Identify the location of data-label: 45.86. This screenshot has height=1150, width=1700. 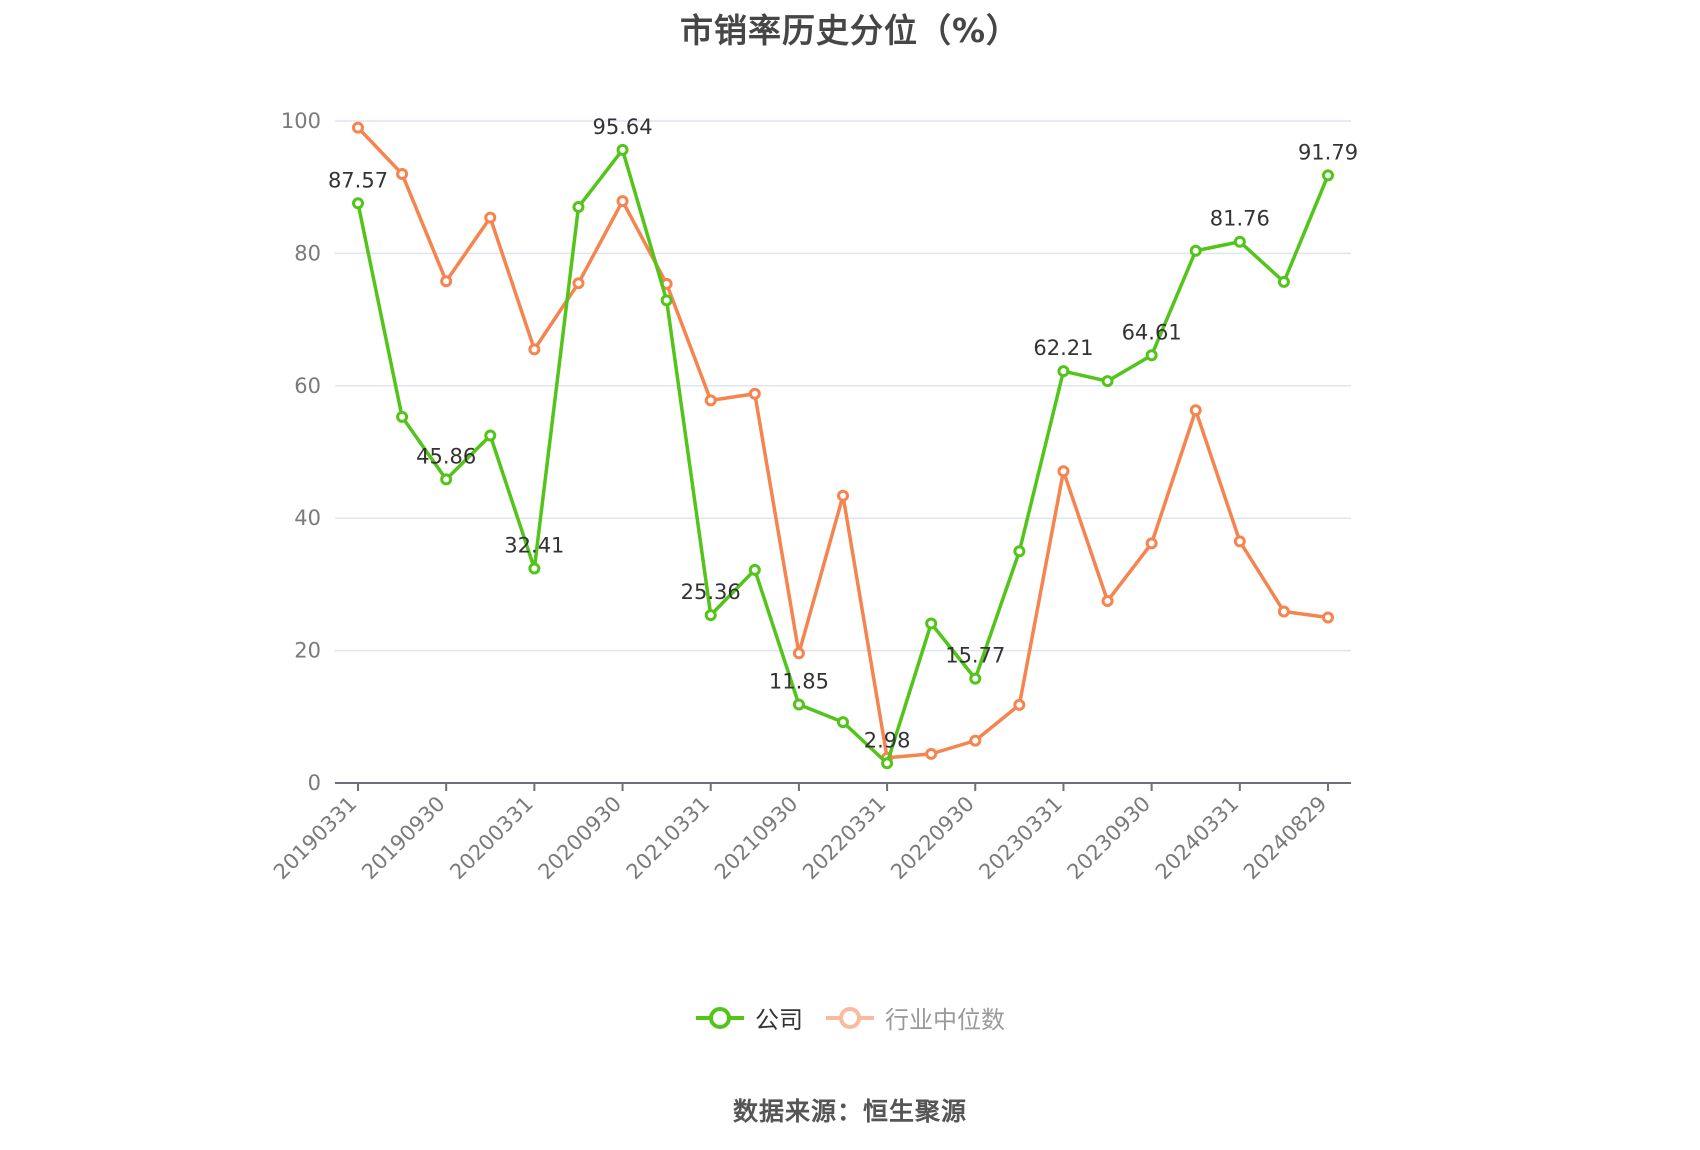
(446, 456).